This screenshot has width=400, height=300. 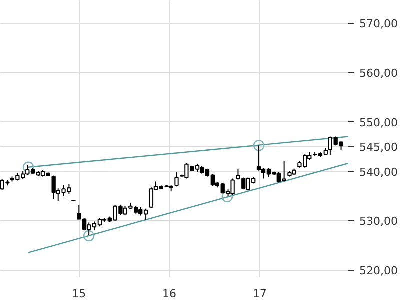 I want to click on x-tick-label: 17, so click(x=259, y=294).